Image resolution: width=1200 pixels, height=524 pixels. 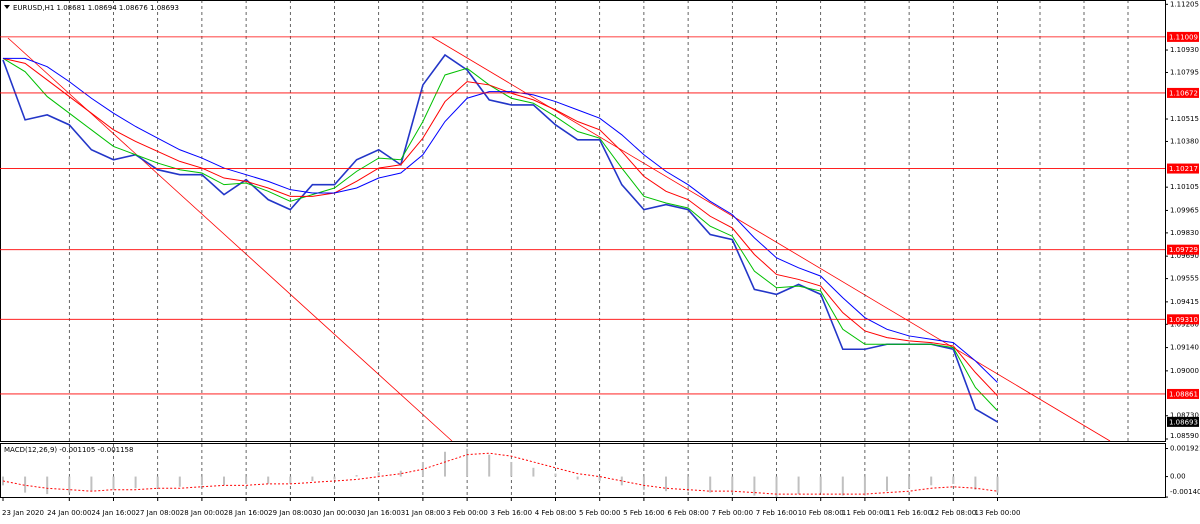 I want to click on x-tick-label: 29 Jan 08:00, so click(x=290, y=513).